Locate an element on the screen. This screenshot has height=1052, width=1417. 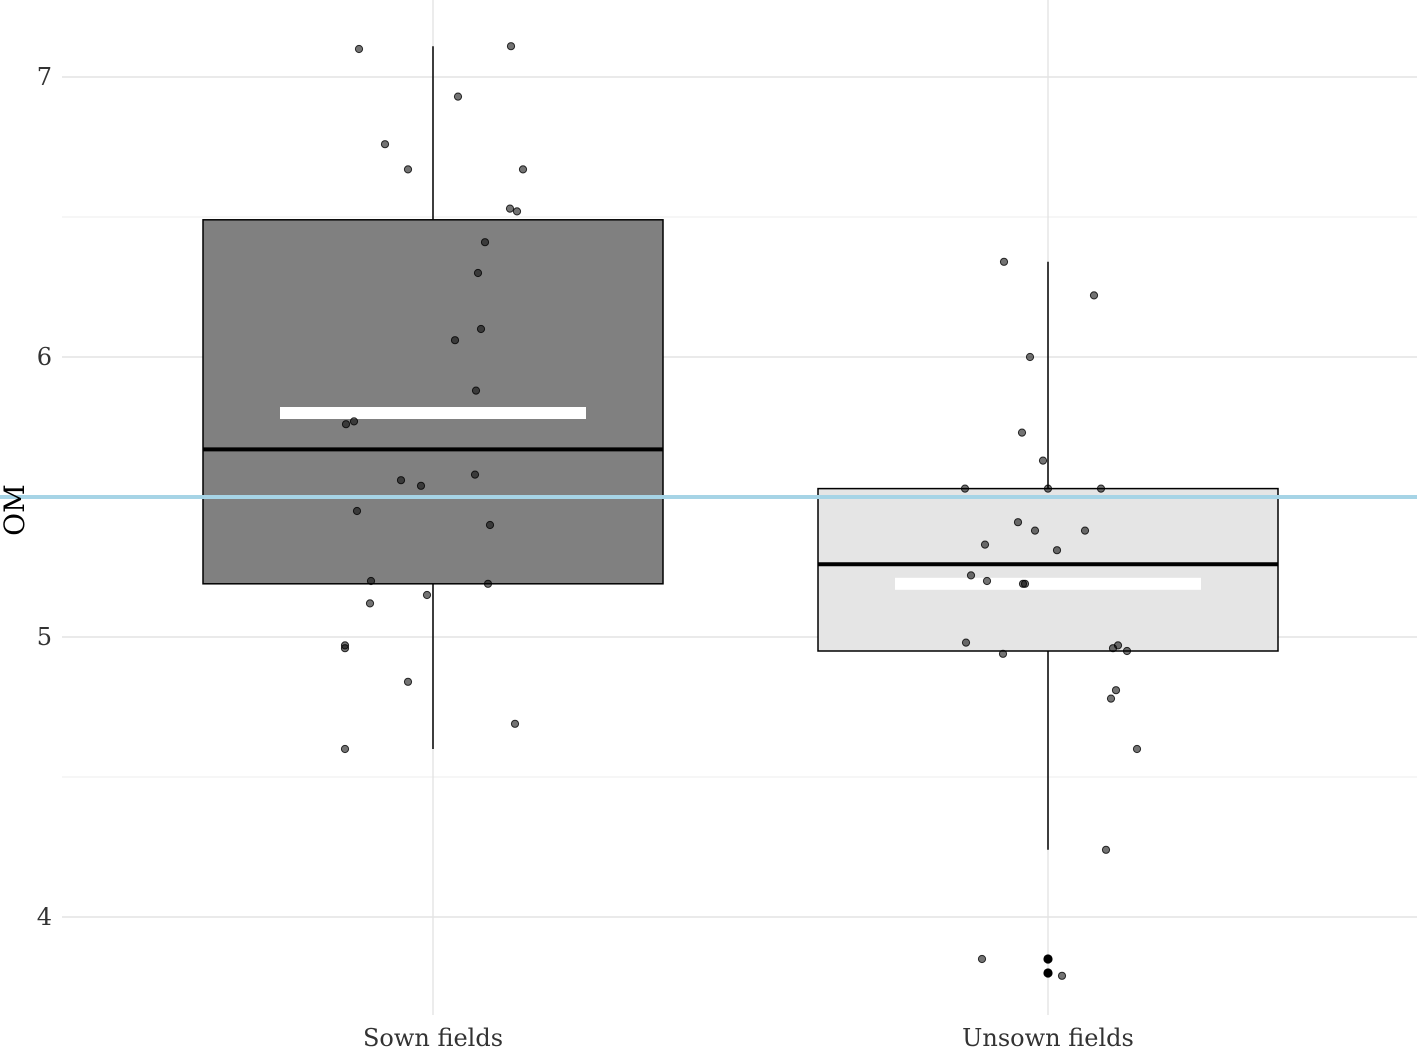
x-tick-label: Sown fields is located at coordinates (433, 1038).